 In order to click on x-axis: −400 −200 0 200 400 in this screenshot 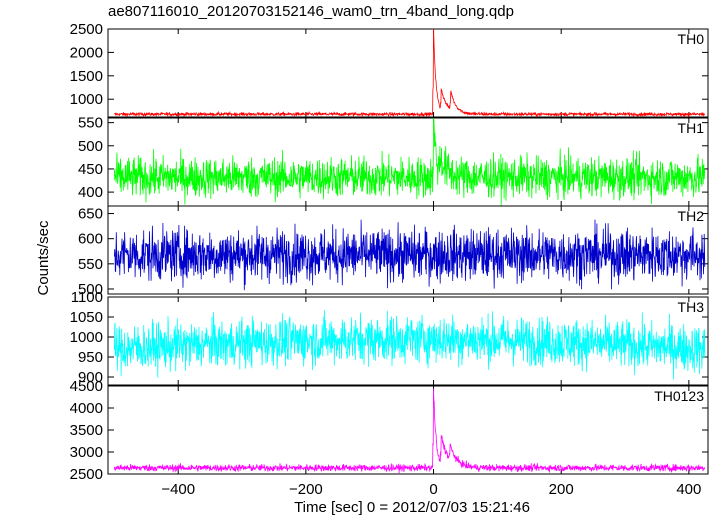, I will do `click(431, 489)`.